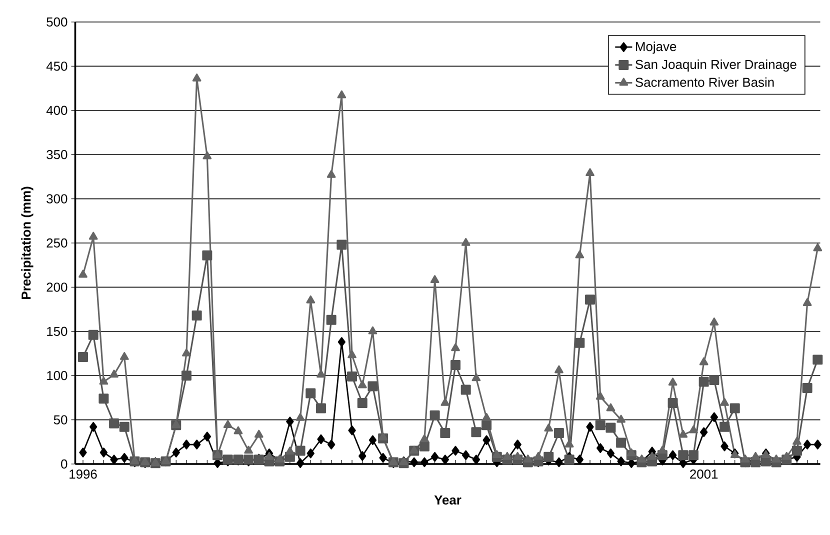 The height and width of the screenshot is (535, 830). I want to click on y-axis-title: Precipitation (mm), so click(27, 242).